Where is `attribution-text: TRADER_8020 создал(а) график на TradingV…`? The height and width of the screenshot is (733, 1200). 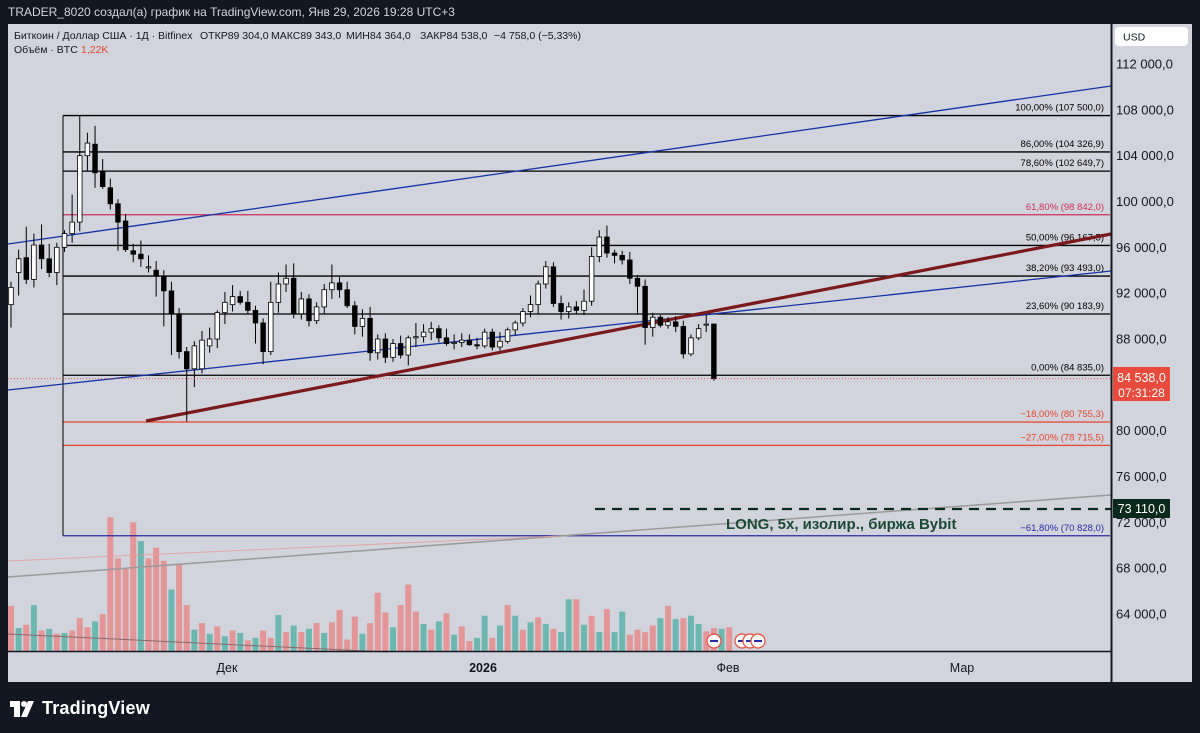
attribution-text: TRADER_8020 создал(а) график на TradingV… is located at coordinates (231, 12).